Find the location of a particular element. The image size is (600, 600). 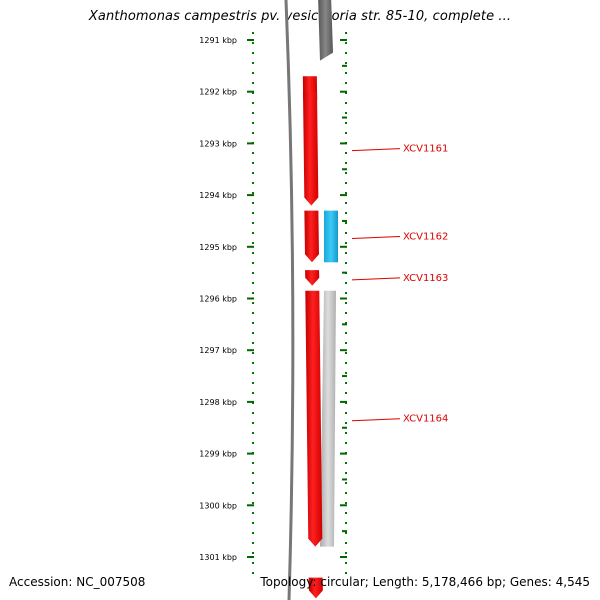

ruler-tick-label: 1298 kbp is located at coordinates (218, 402).